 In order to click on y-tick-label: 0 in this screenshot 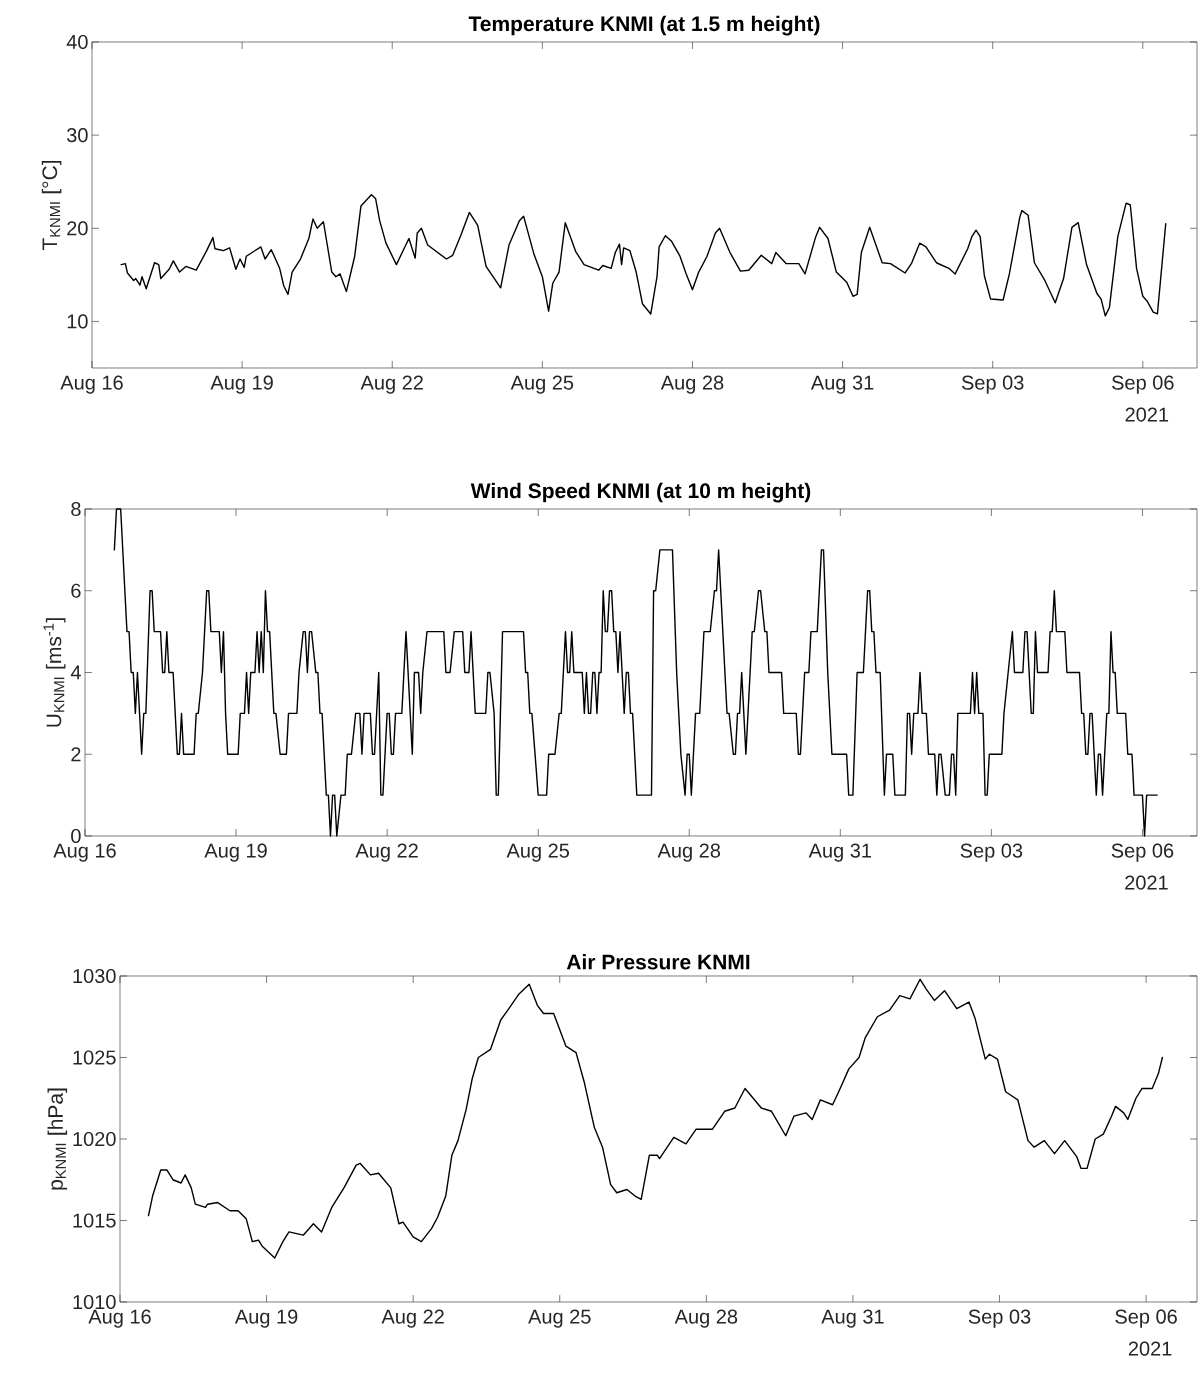, I will do `click(76, 836)`.